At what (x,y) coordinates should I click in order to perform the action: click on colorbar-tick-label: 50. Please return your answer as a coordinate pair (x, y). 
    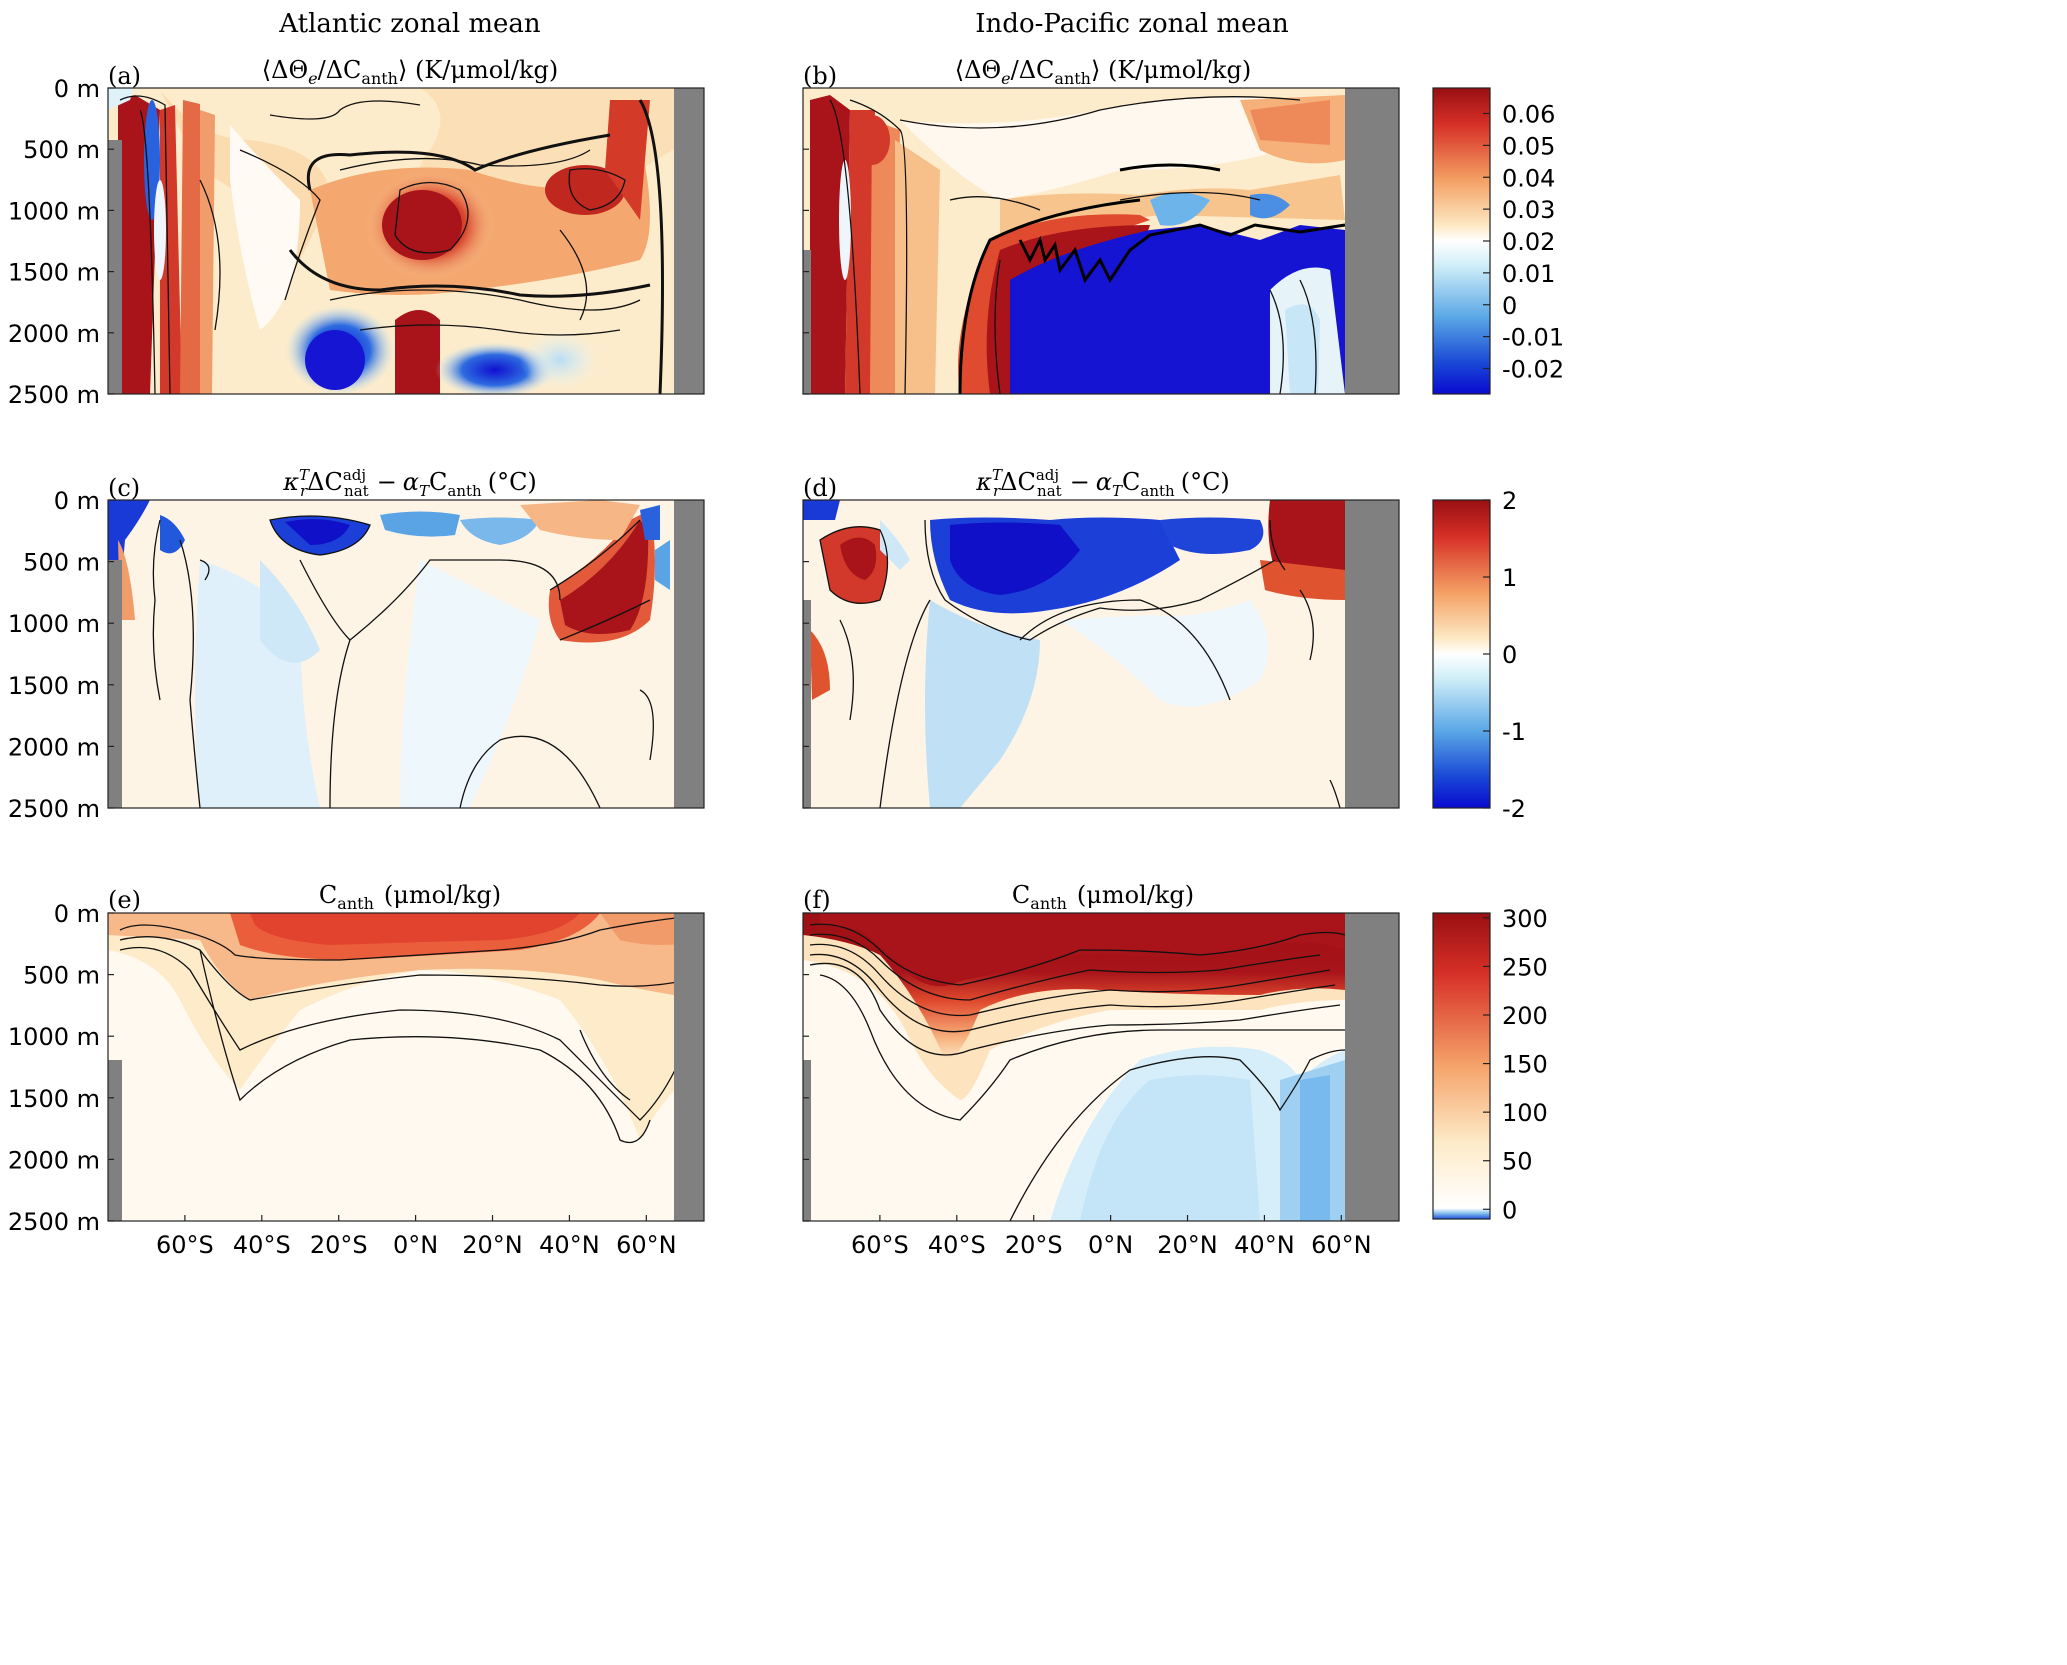
    Looking at the image, I should click on (1517, 1162).